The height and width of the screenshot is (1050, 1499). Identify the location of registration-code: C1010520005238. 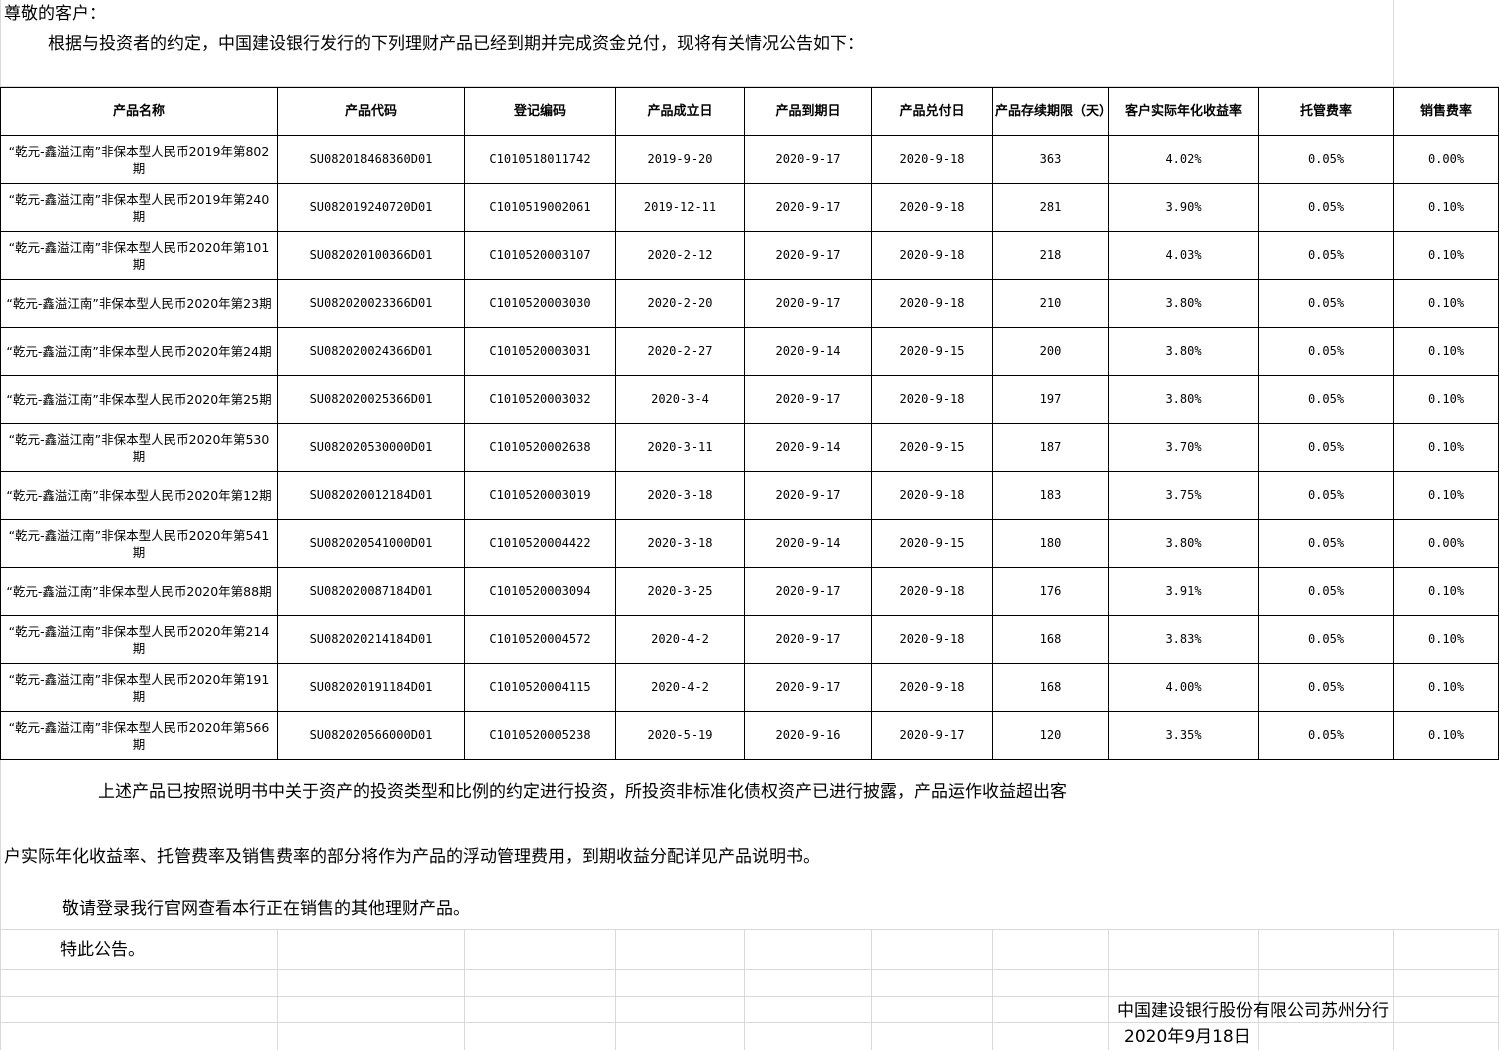
(540, 735).